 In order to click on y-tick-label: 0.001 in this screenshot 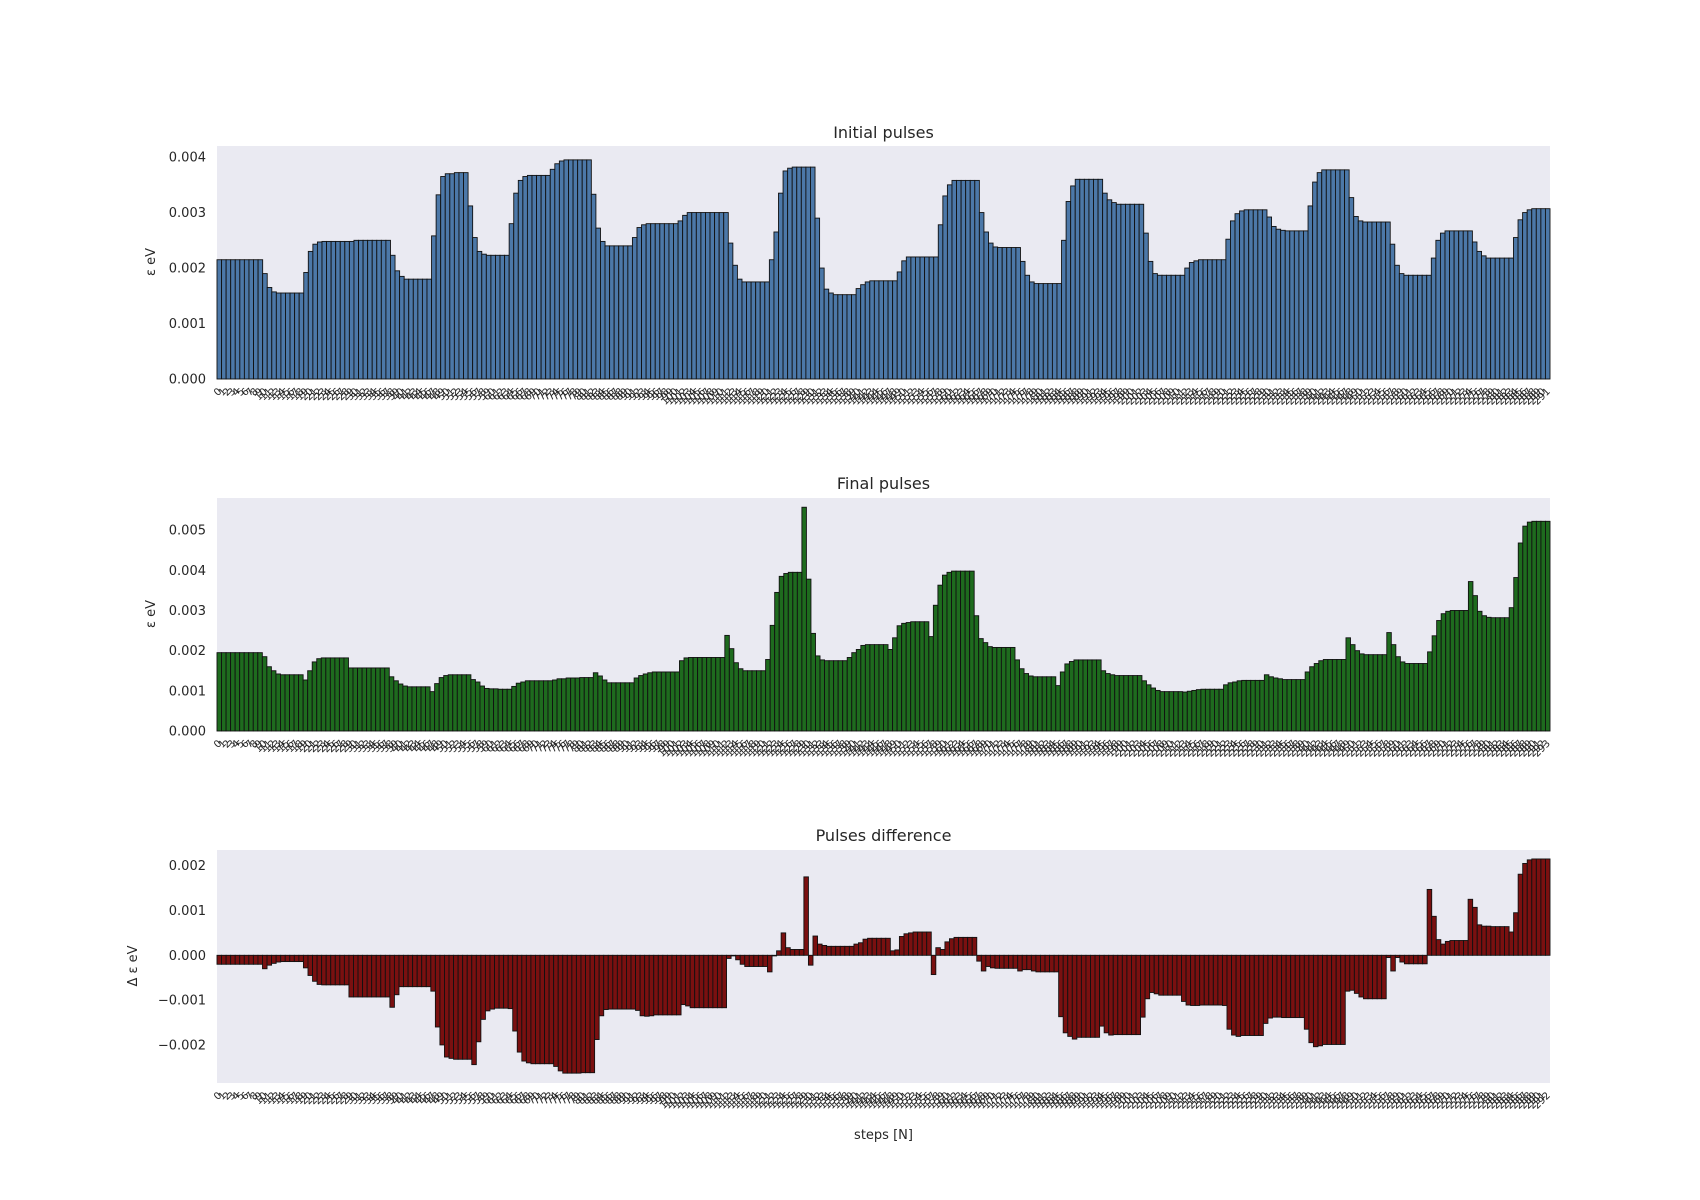, I will do `click(187, 911)`.